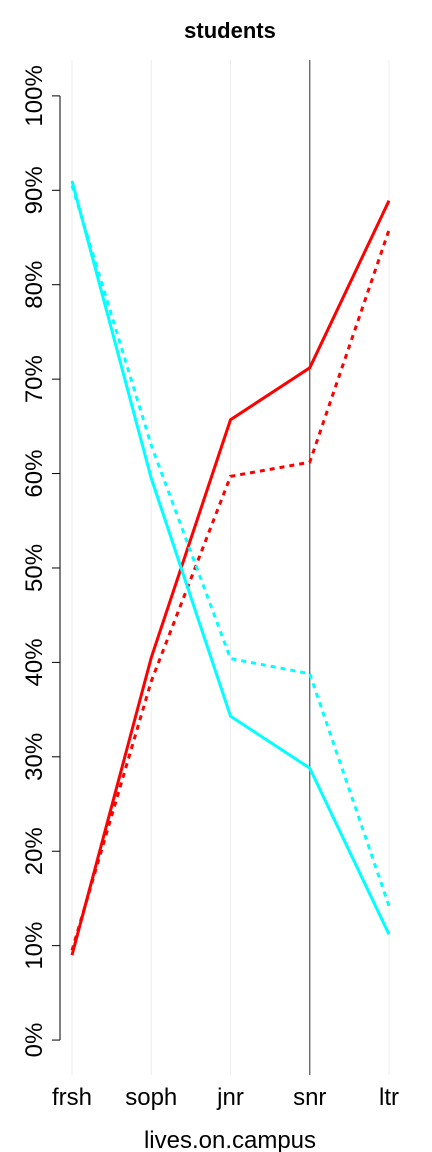 This screenshot has width=432, height=1152. I want to click on x-axis-label: lives.on.campus, so click(230, 1139).